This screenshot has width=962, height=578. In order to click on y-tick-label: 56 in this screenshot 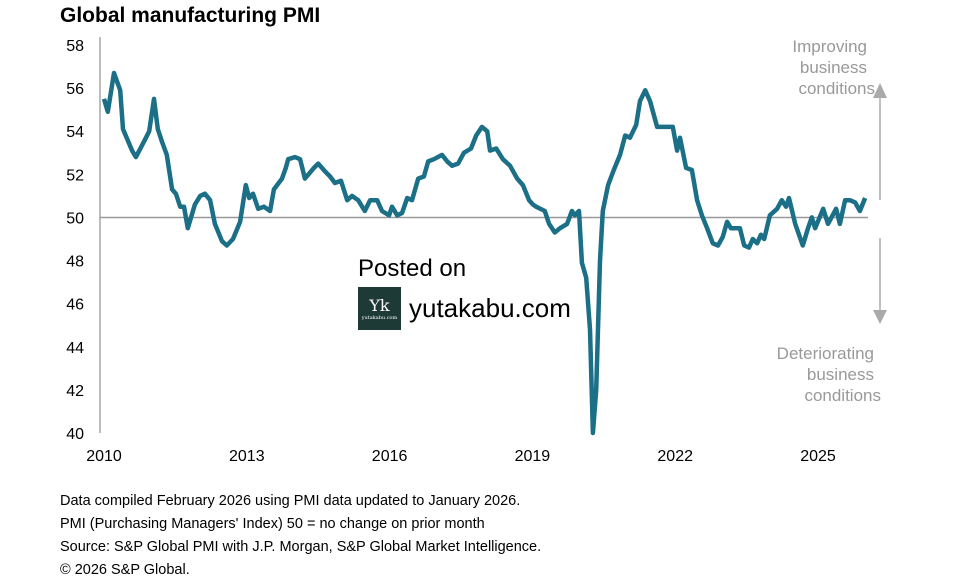, I will do `click(75, 89)`.